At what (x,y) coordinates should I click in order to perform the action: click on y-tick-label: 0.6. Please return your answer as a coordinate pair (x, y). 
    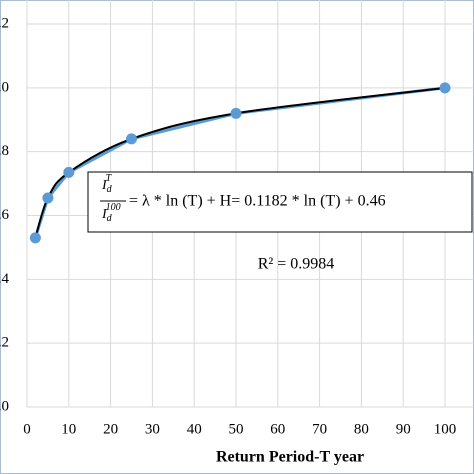
    Looking at the image, I should click on (5, 215).